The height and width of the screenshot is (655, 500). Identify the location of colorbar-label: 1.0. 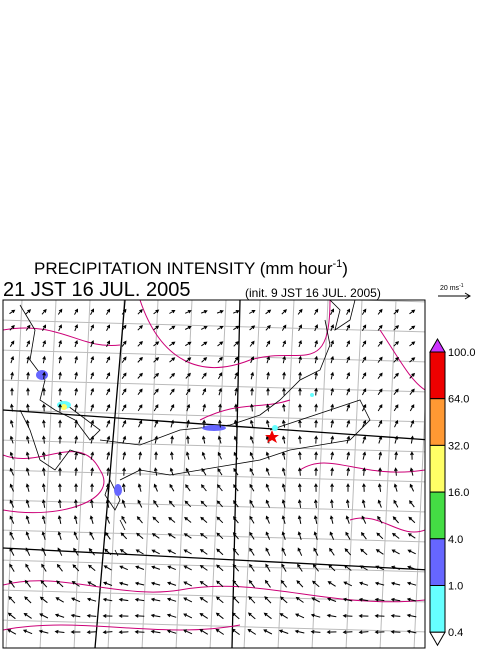
(455, 587).